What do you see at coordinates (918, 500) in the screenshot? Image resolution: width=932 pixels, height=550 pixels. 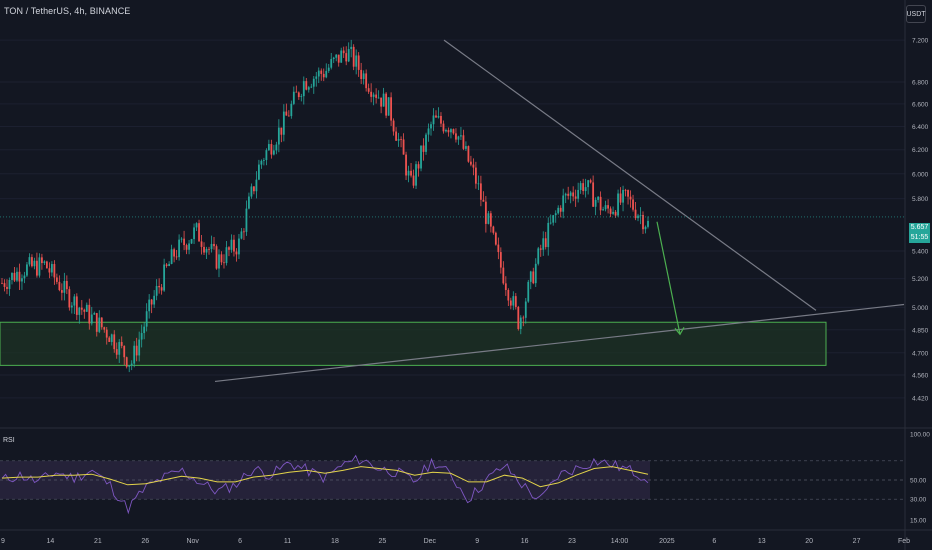 I see `rsi-tick-label: 30.00` at bounding box center [918, 500].